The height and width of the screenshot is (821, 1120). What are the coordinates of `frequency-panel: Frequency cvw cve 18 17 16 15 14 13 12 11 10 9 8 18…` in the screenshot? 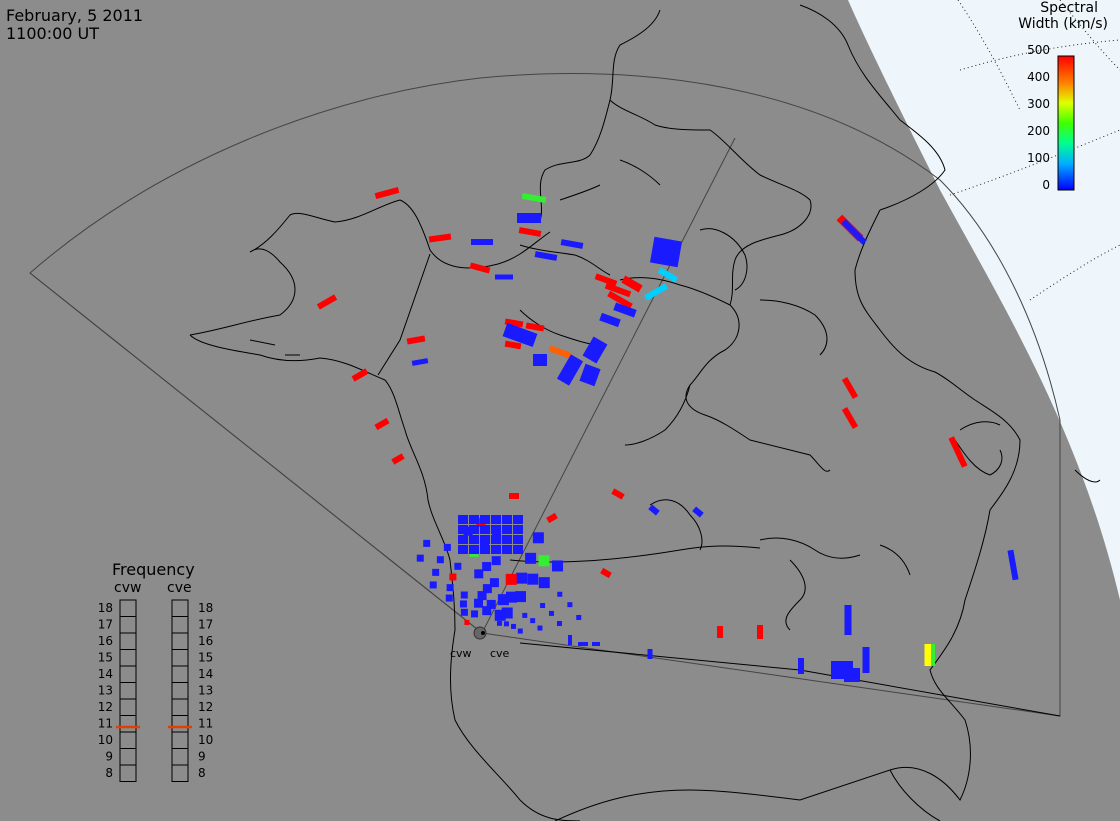 It's located at (155, 671).